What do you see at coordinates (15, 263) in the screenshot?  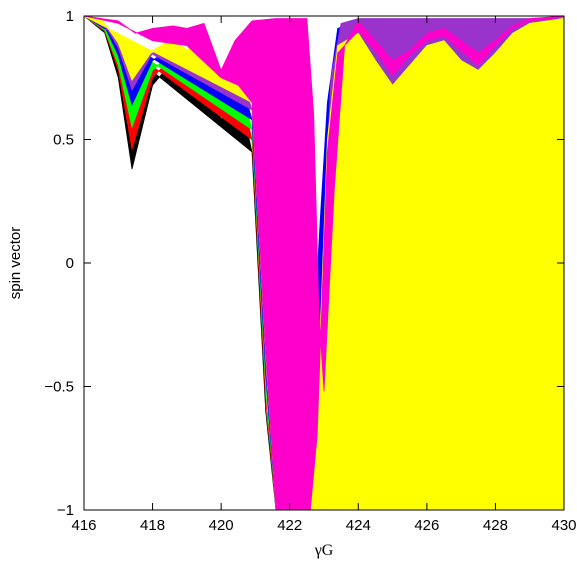 I see `y-axis-title: spin vector` at bounding box center [15, 263].